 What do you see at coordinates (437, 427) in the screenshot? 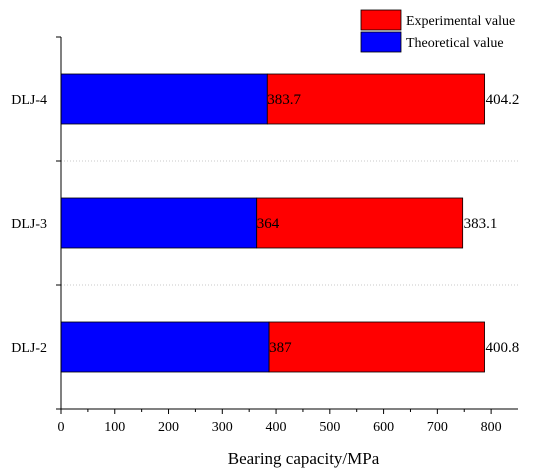
I see `x-tick-label: 700` at bounding box center [437, 427].